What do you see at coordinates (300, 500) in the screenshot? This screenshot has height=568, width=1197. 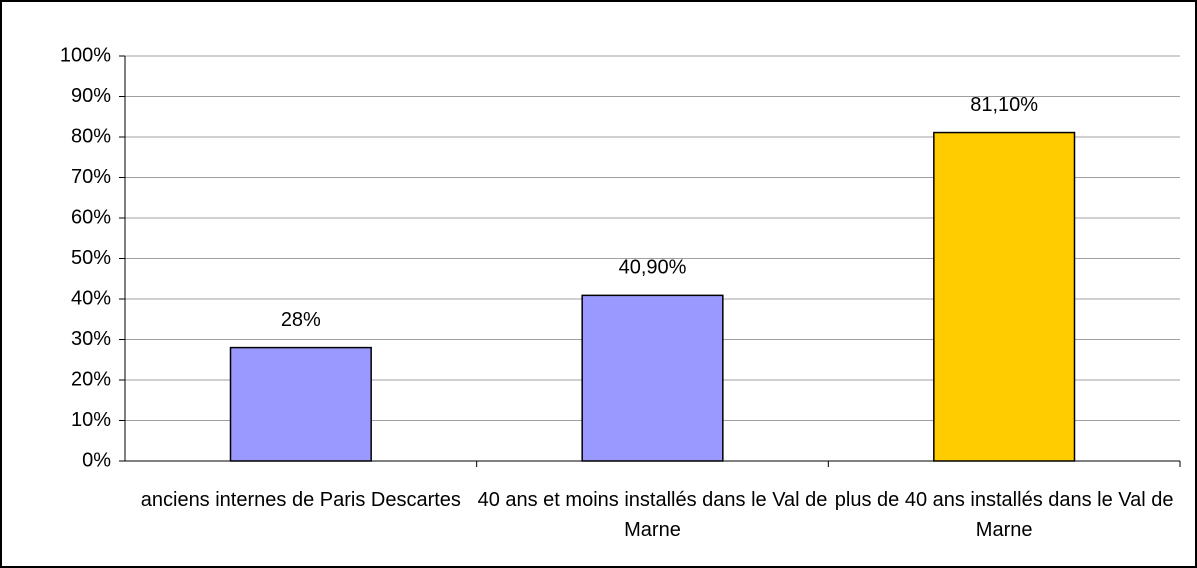 I see `x-tick-label: anciens internes de Paris Descartes` at bounding box center [300, 500].